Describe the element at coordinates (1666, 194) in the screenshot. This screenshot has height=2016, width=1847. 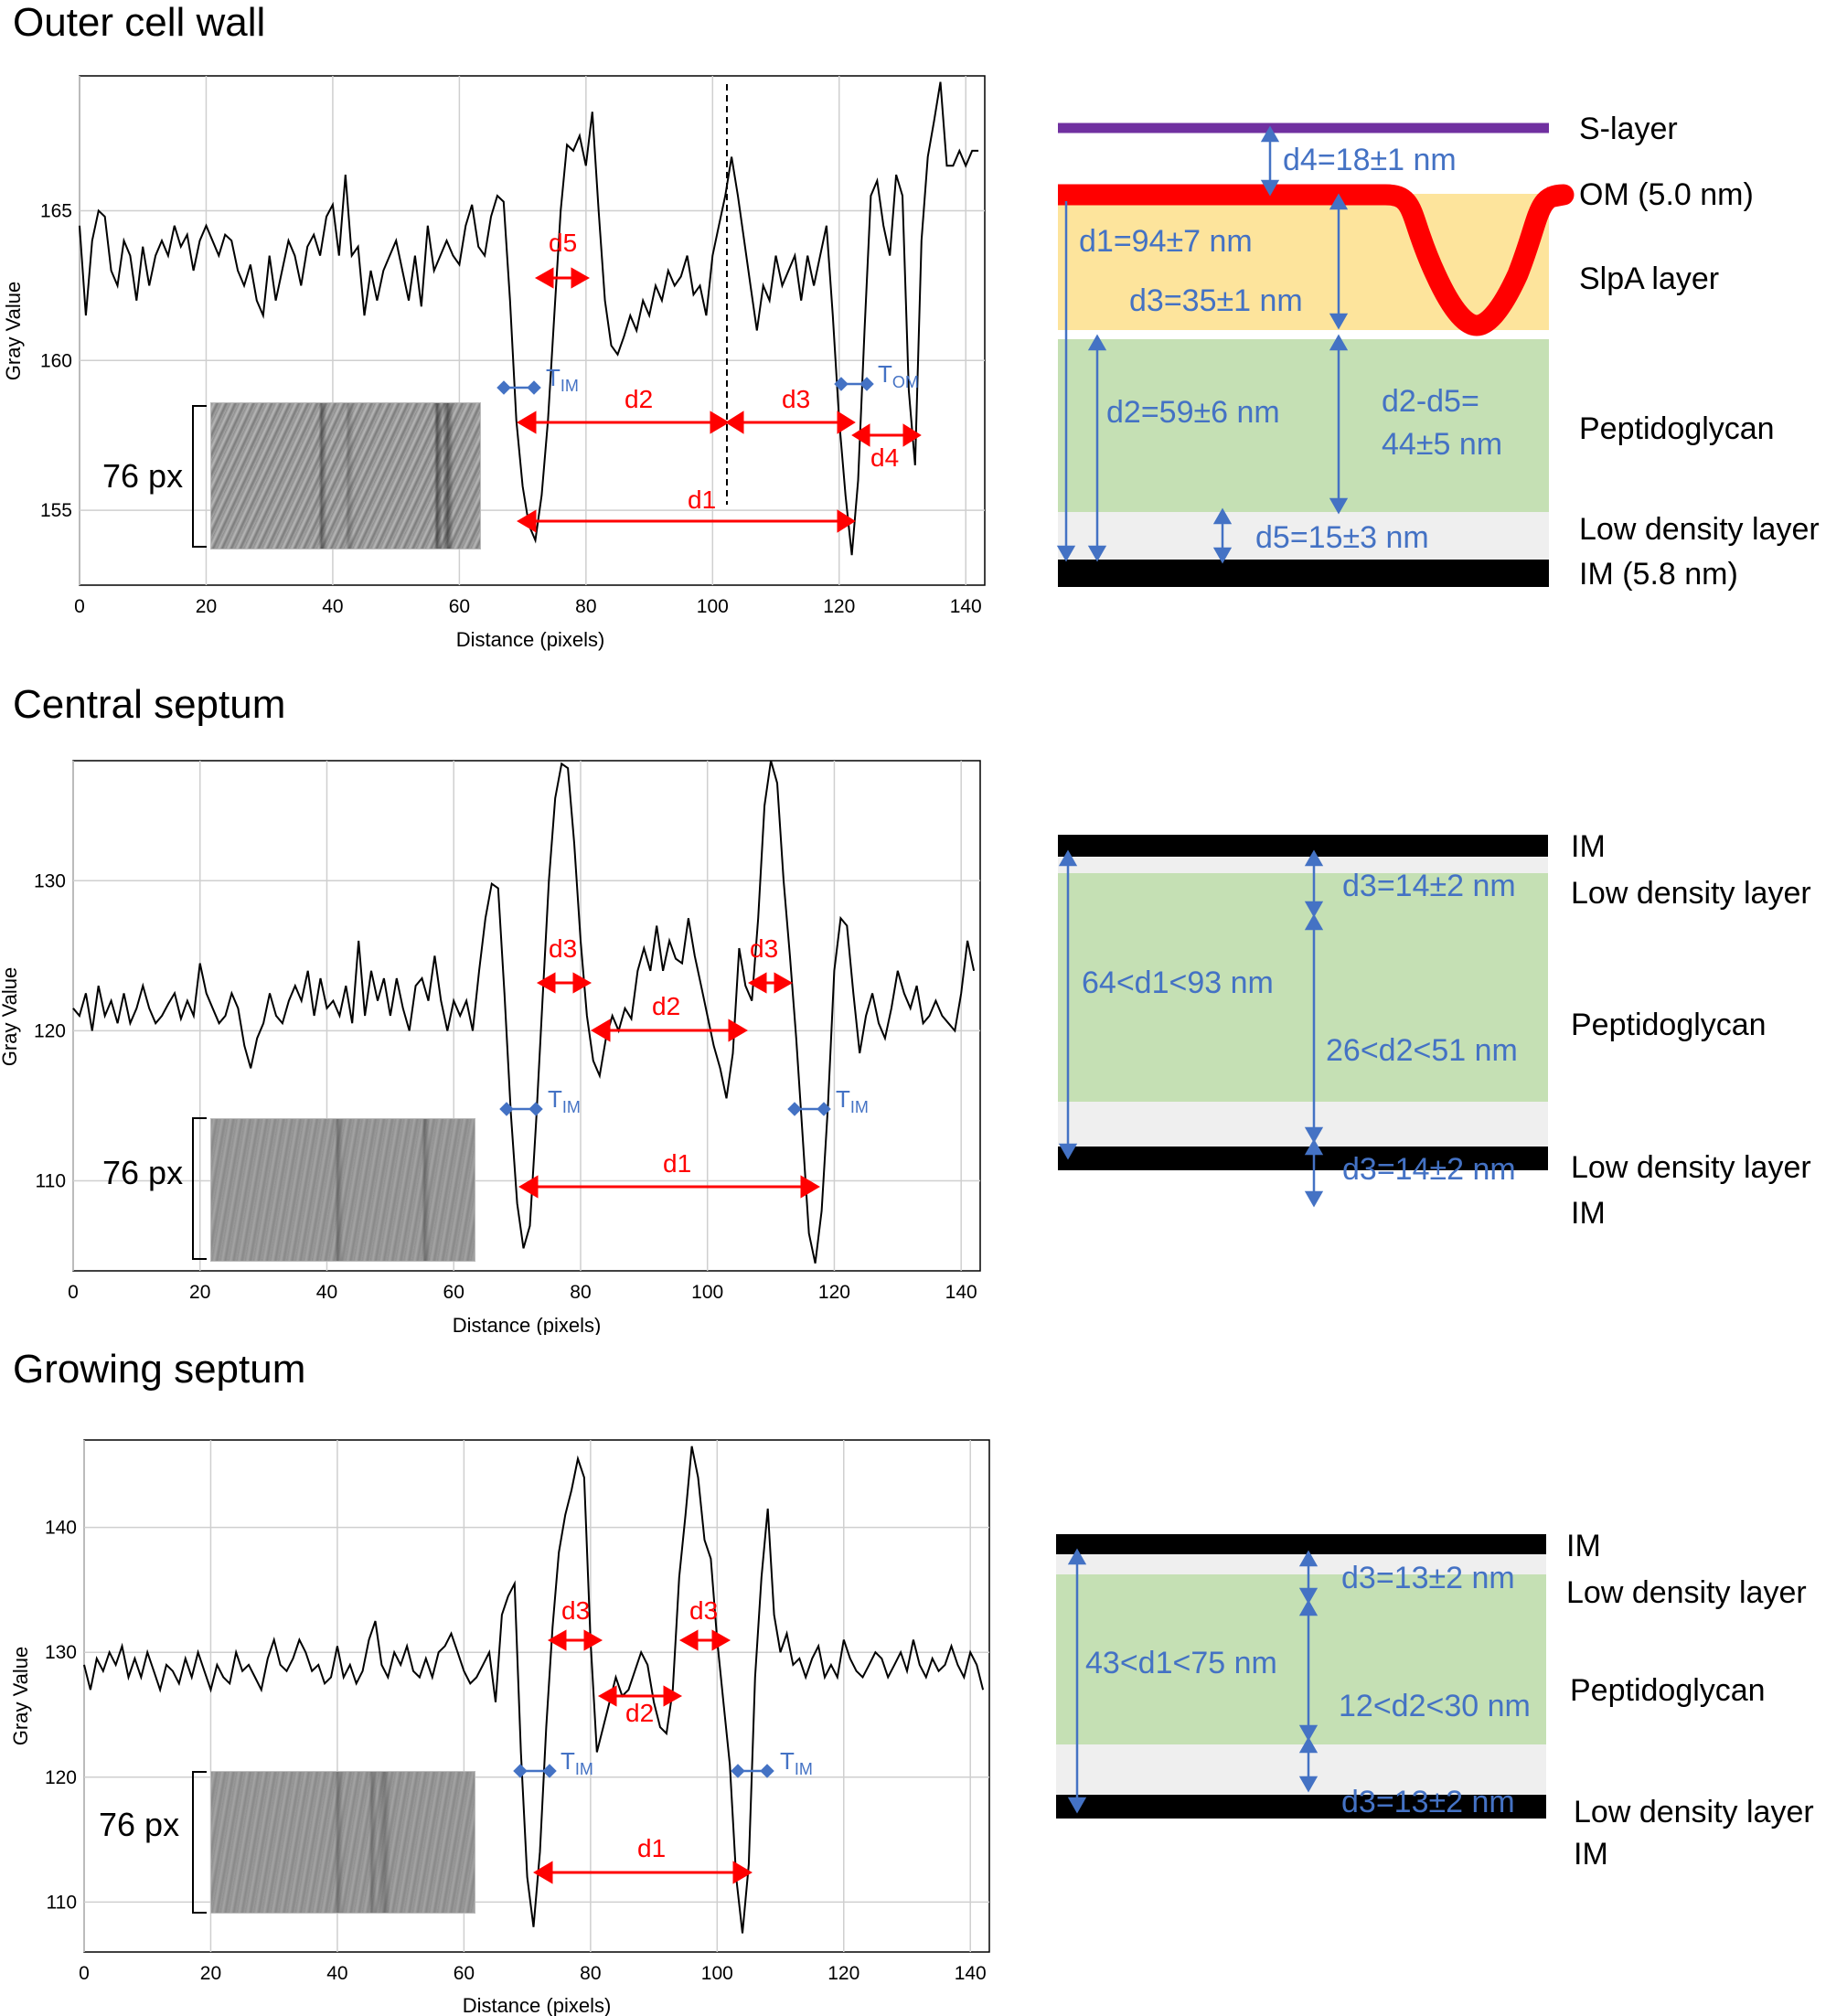
I see `label-om: OM (5.0 nm)` at that location.